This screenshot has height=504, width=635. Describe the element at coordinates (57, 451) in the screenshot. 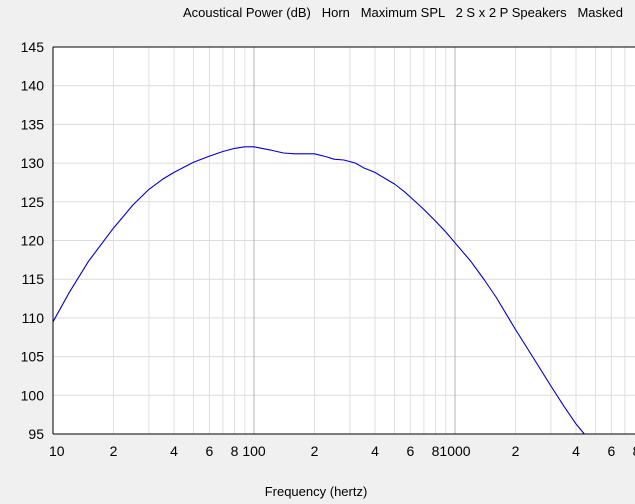

I see `x-tick-label: 10` at that location.